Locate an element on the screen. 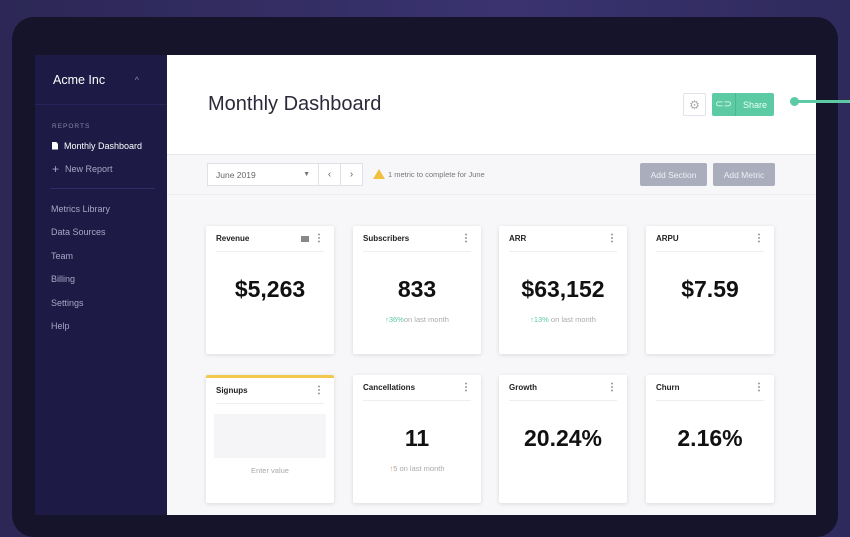 Image resolution: width=850 pixels, height=537 pixels. reports-section-label: REPORTS is located at coordinates (71, 126).